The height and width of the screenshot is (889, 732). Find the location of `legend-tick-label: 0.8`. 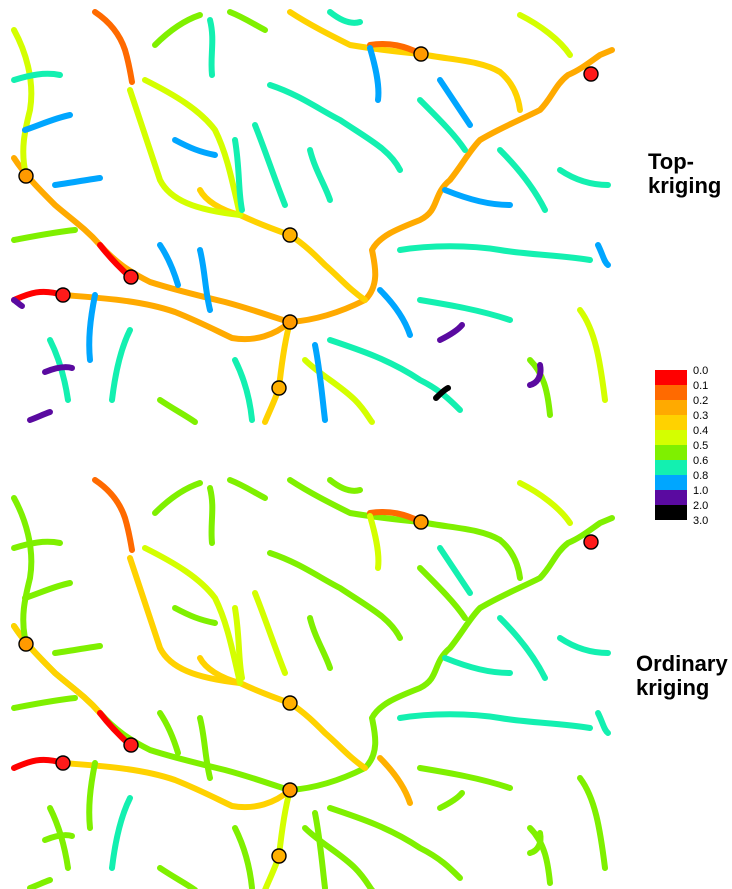

legend-tick-label: 0.8 is located at coordinates (700, 476).